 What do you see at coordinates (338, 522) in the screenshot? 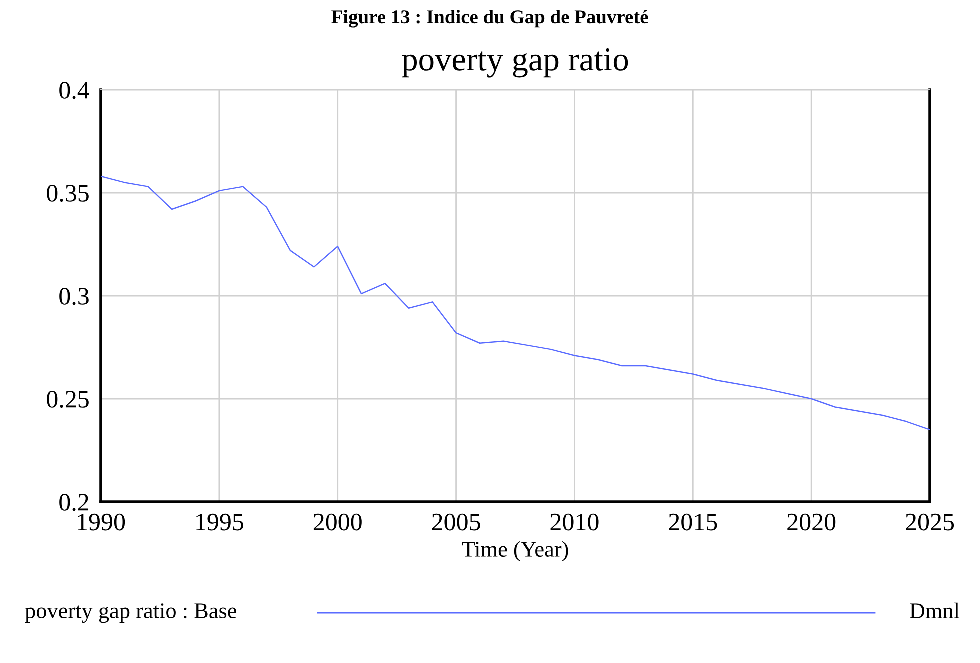
I see `x-tick-label: 2000` at bounding box center [338, 522].